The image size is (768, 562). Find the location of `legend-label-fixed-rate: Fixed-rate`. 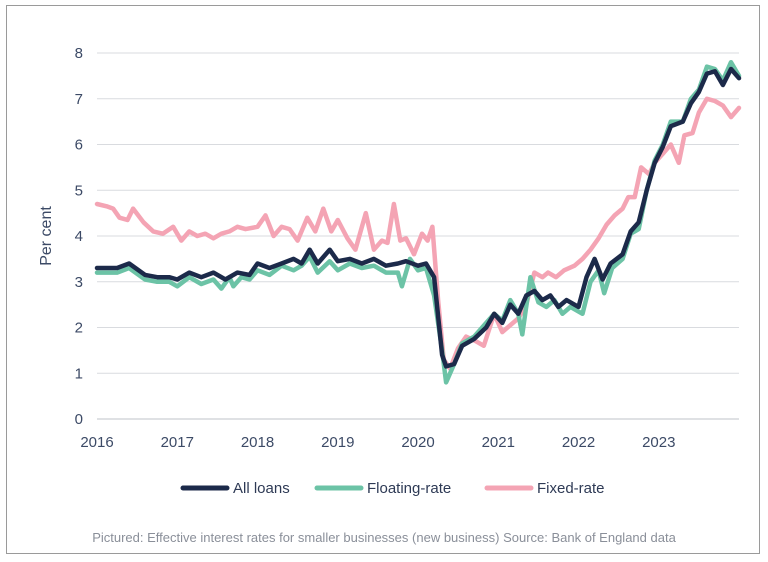

legend-label-fixed-rate: Fixed-rate is located at coordinates (571, 488).